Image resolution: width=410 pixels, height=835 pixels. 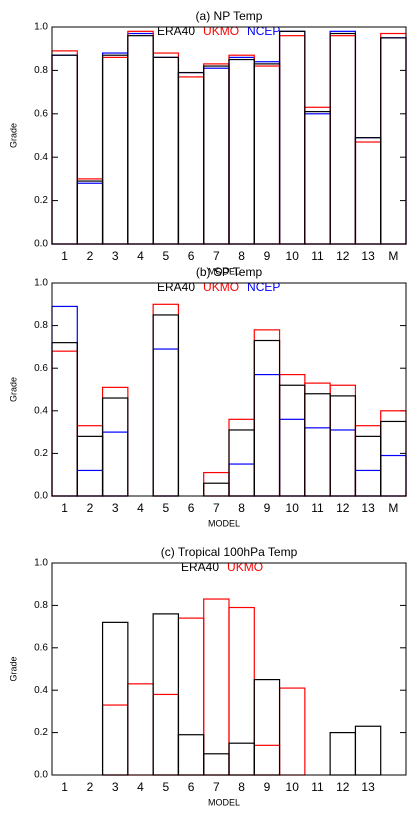 What do you see at coordinates (41, 325) in the screenshot?
I see `y-tick-label: 0.8` at bounding box center [41, 325].